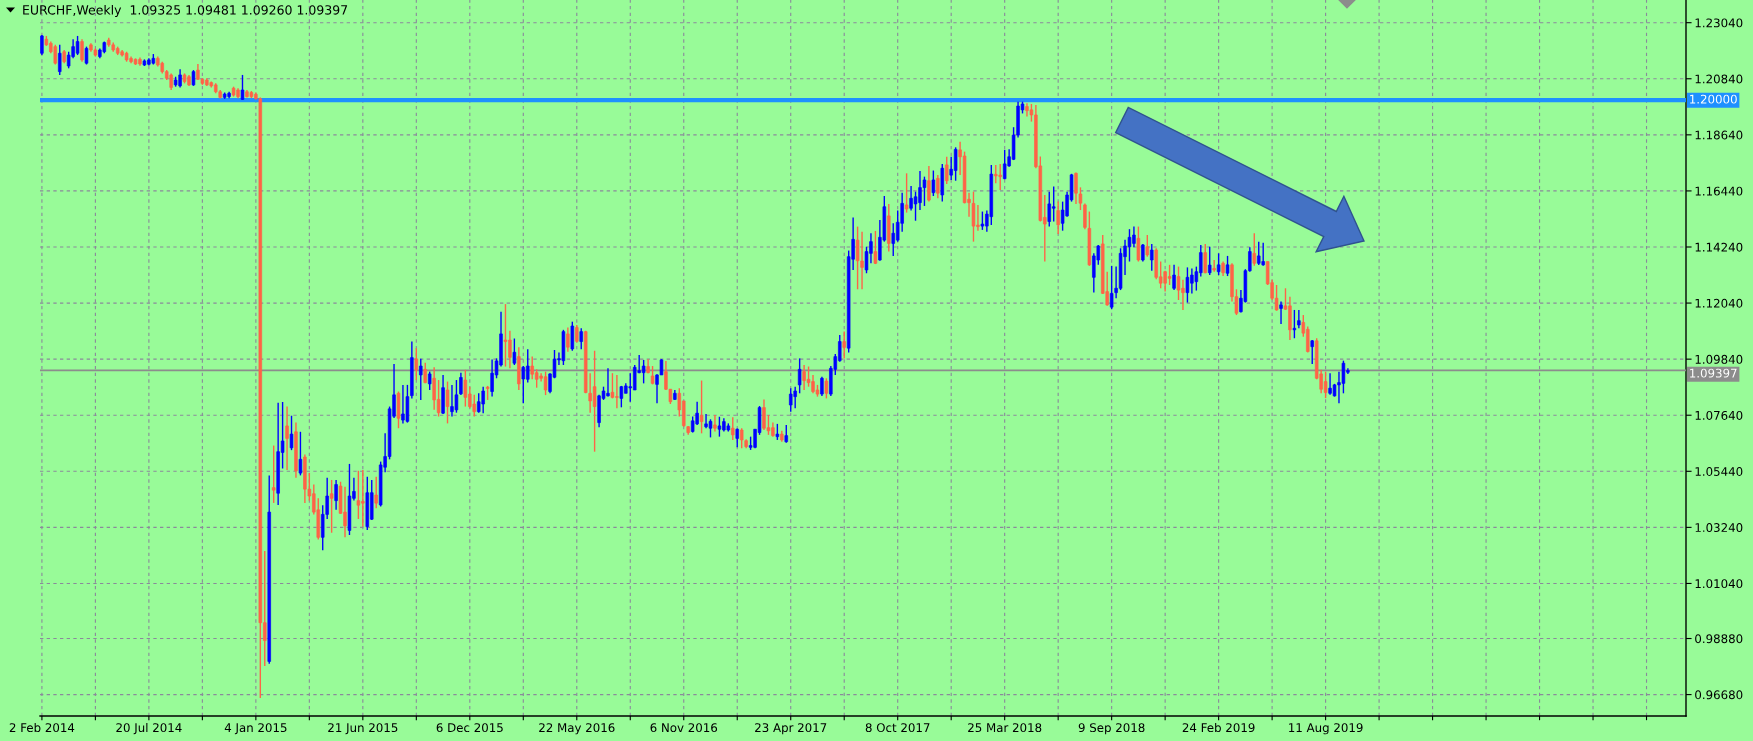  What do you see at coordinates (363, 729) in the screenshot?
I see `x-tick-label: 21 Jun 2015` at bounding box center [363, 729].